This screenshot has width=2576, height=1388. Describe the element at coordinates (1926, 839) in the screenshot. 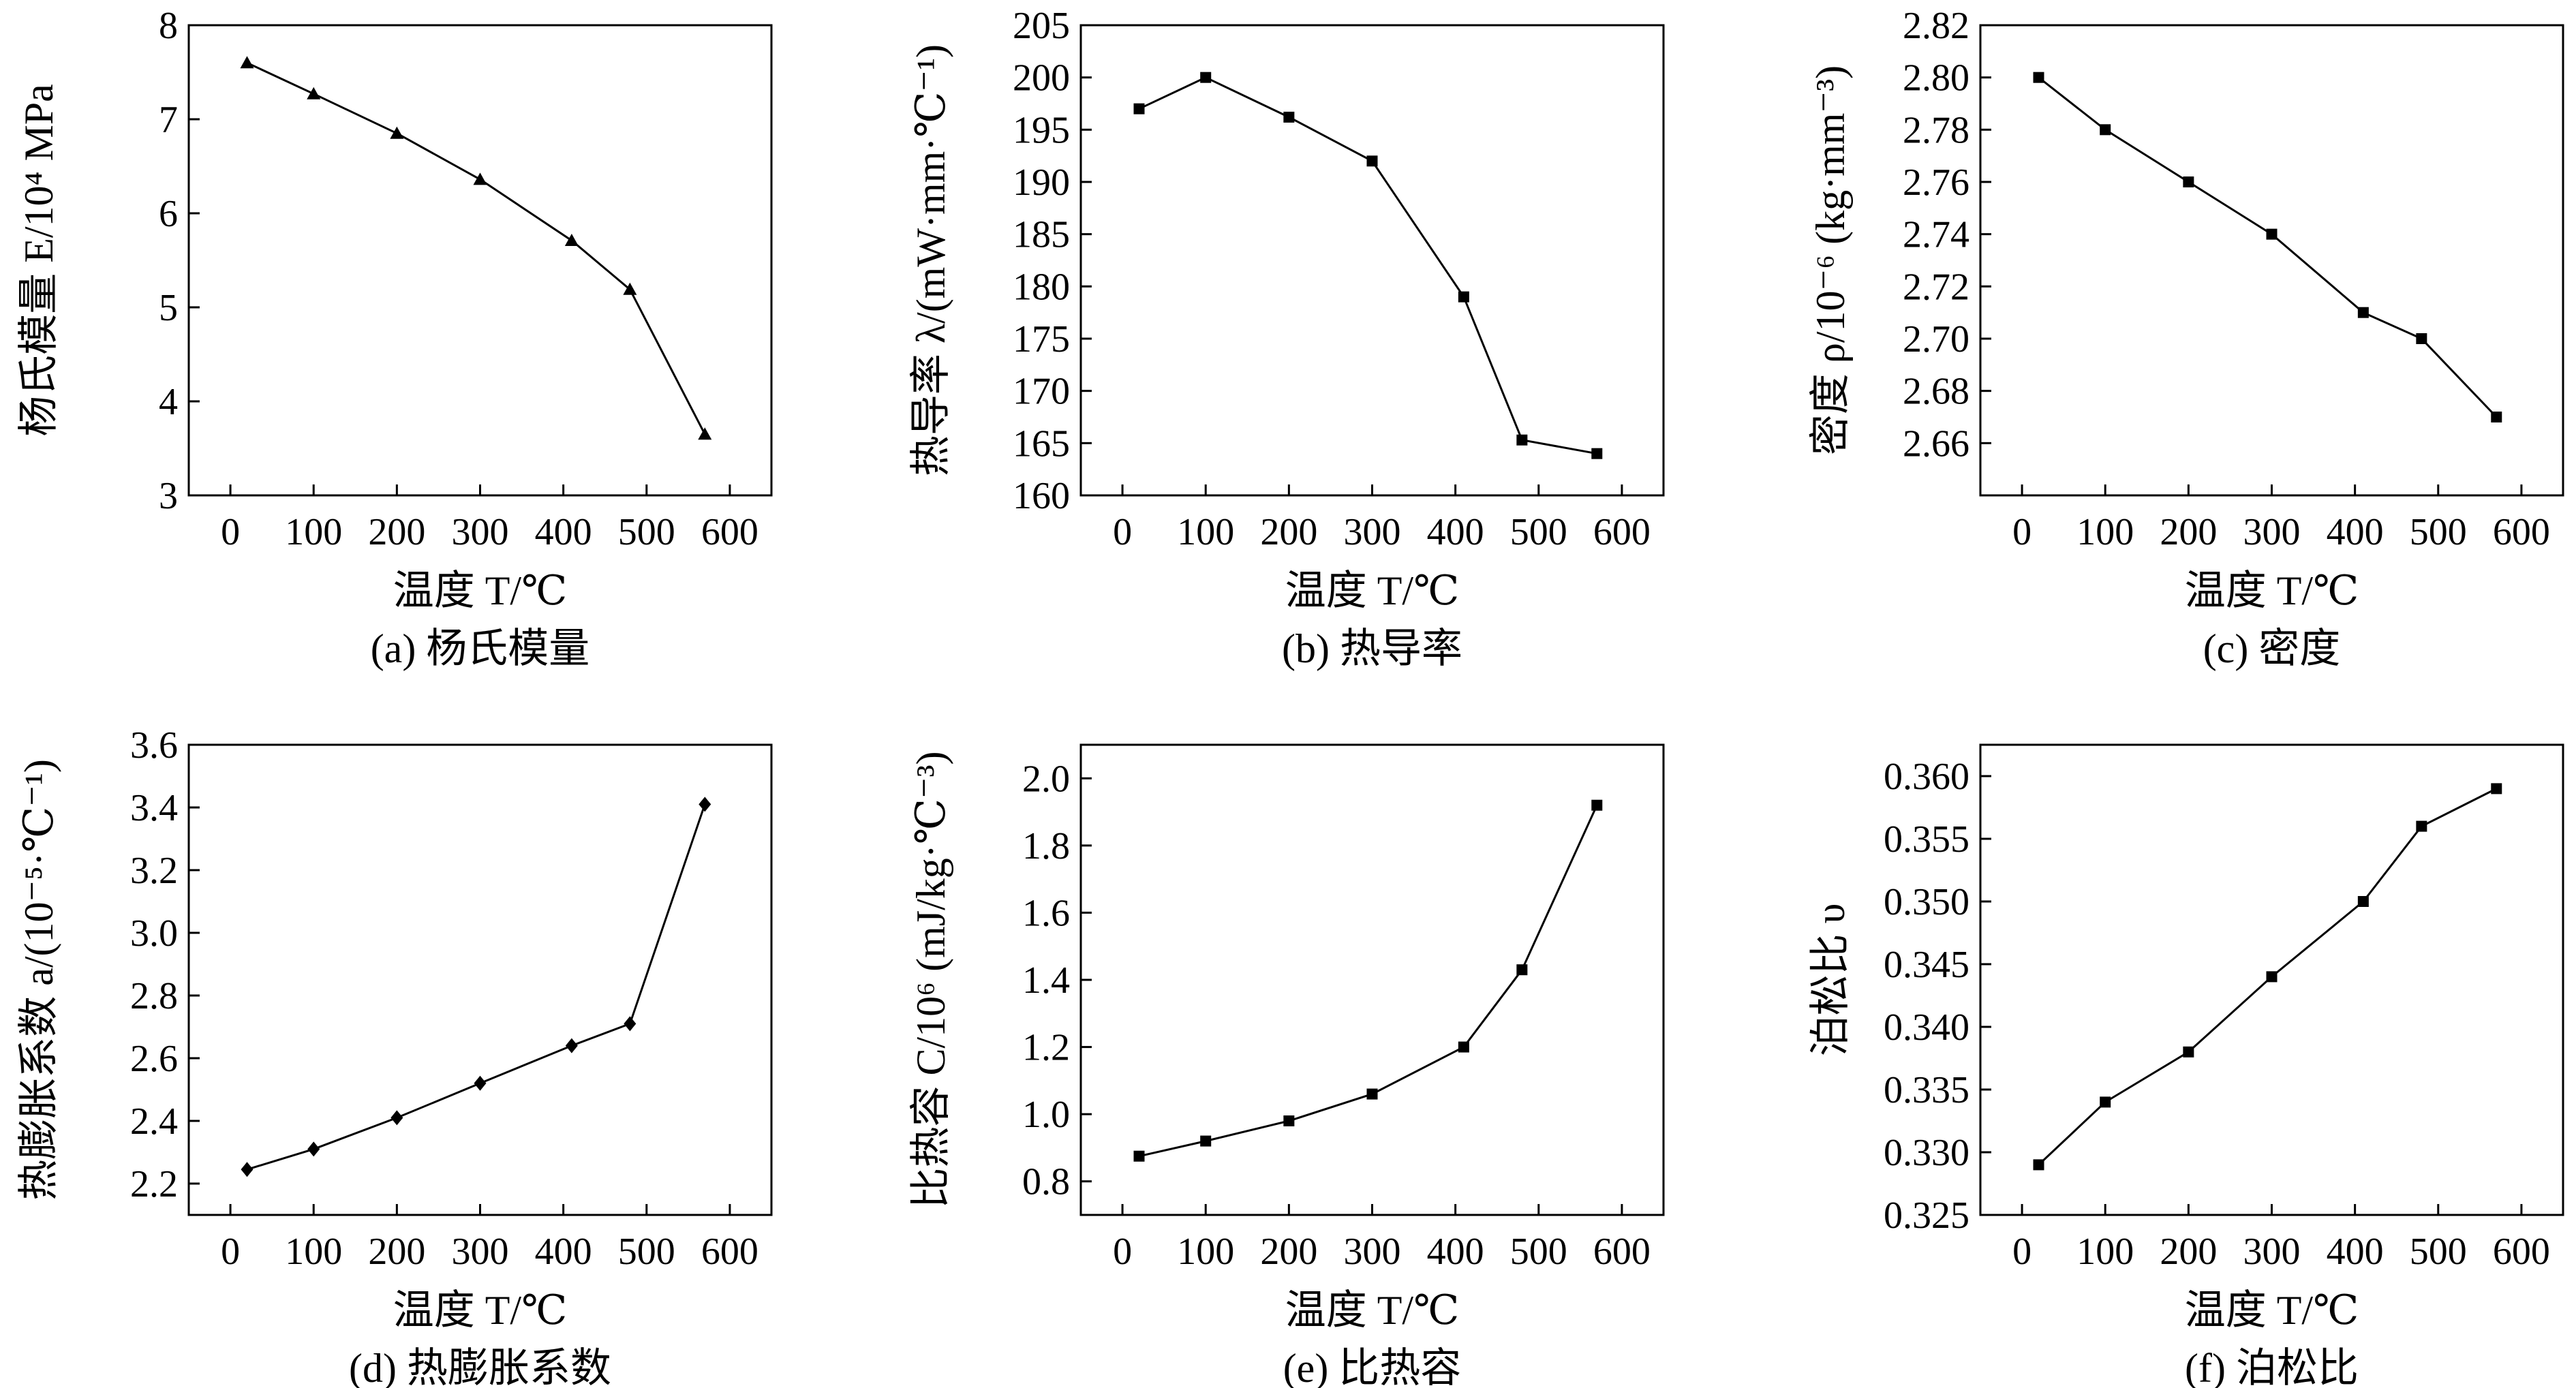

I see `y-tick-label: 0.355` at that location.